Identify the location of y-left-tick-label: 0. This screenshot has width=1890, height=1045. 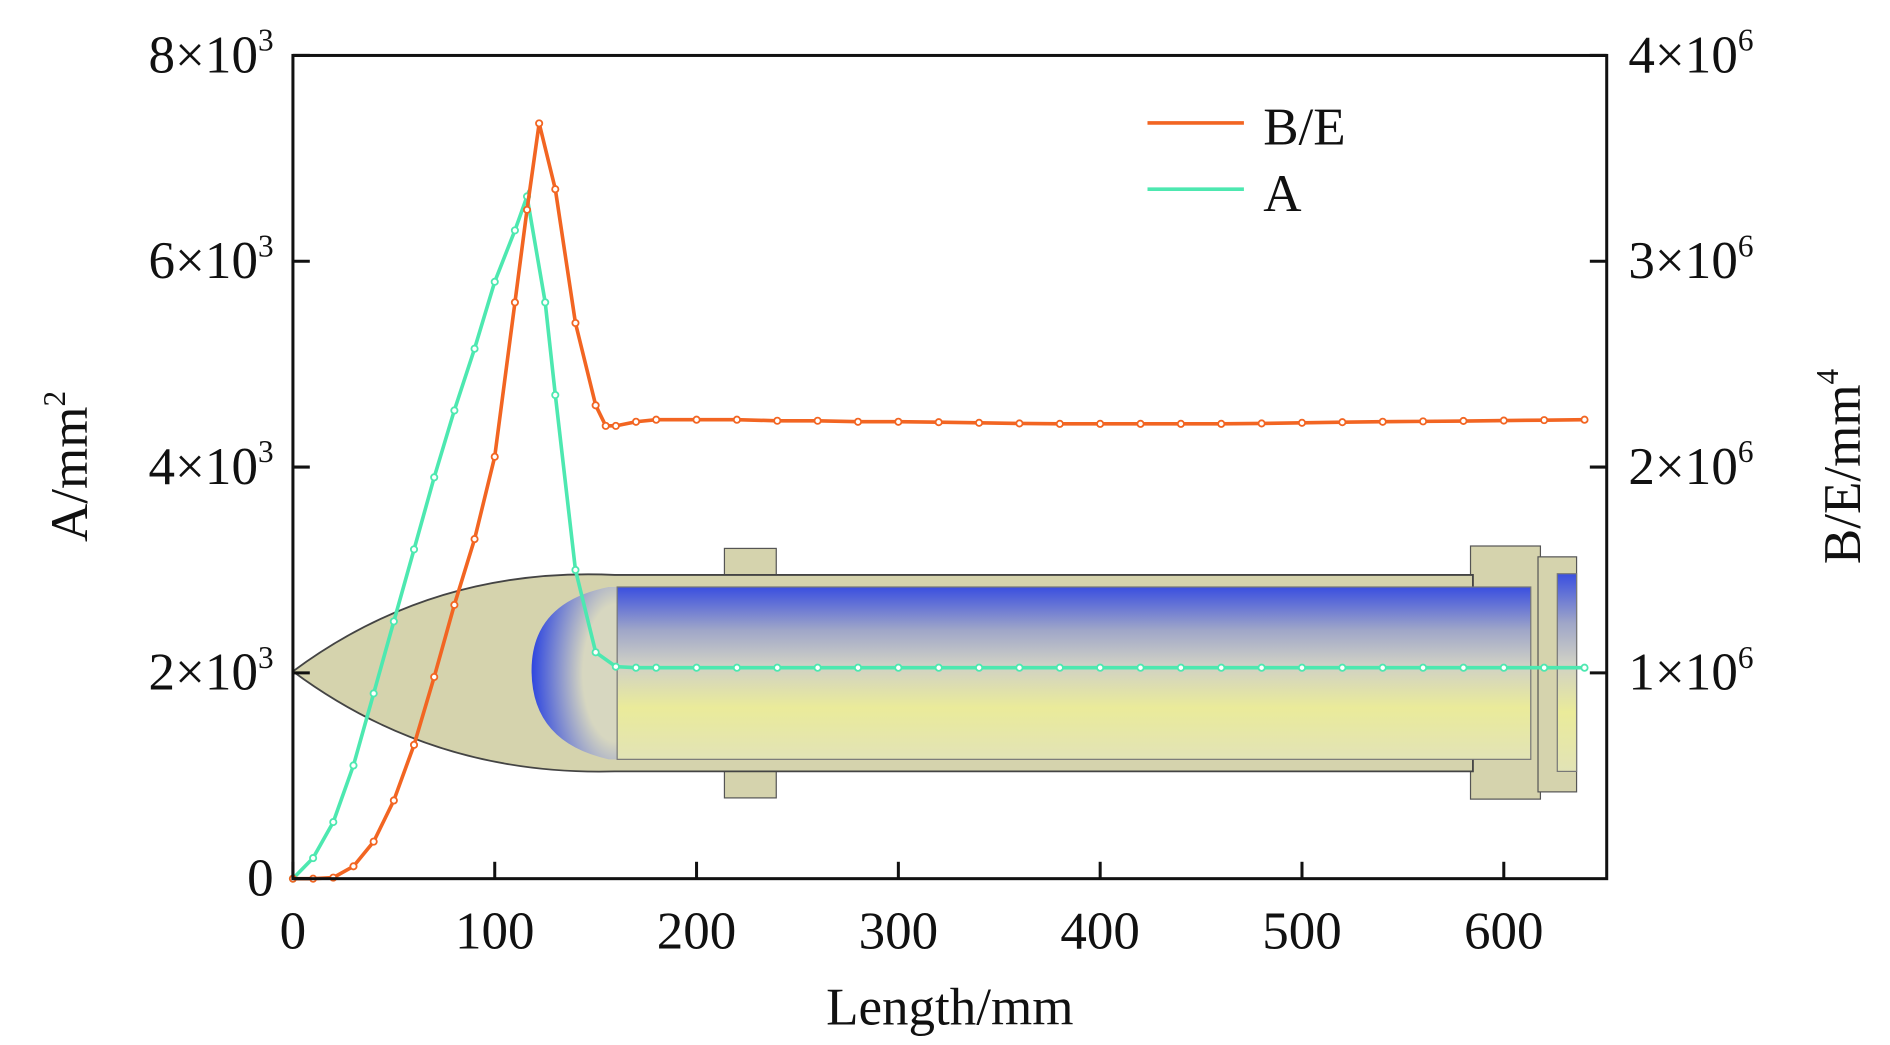
(260, 879).